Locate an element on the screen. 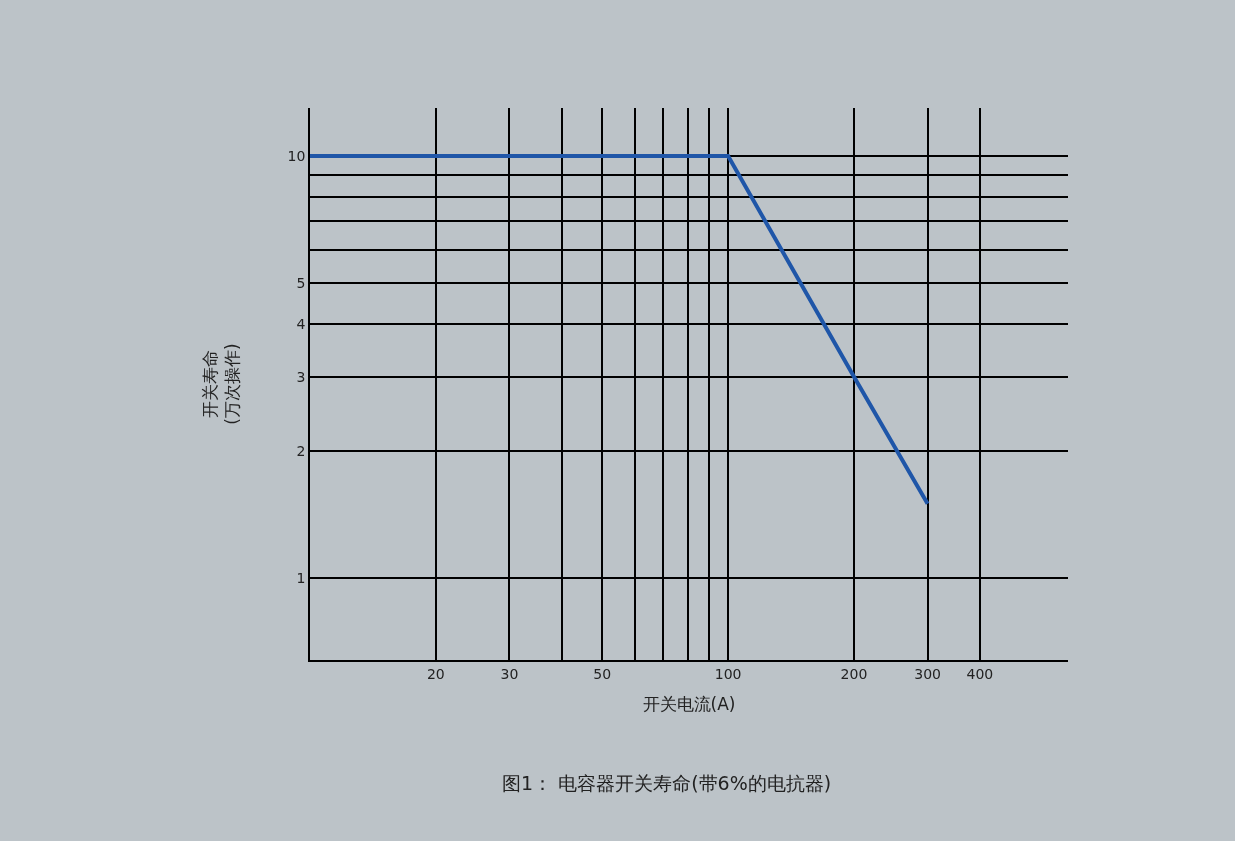 Image resolution: width=1235 pixels, height=841 pixels. x-axis-title: 开关电流(A) is located at coordinates (689, 704).